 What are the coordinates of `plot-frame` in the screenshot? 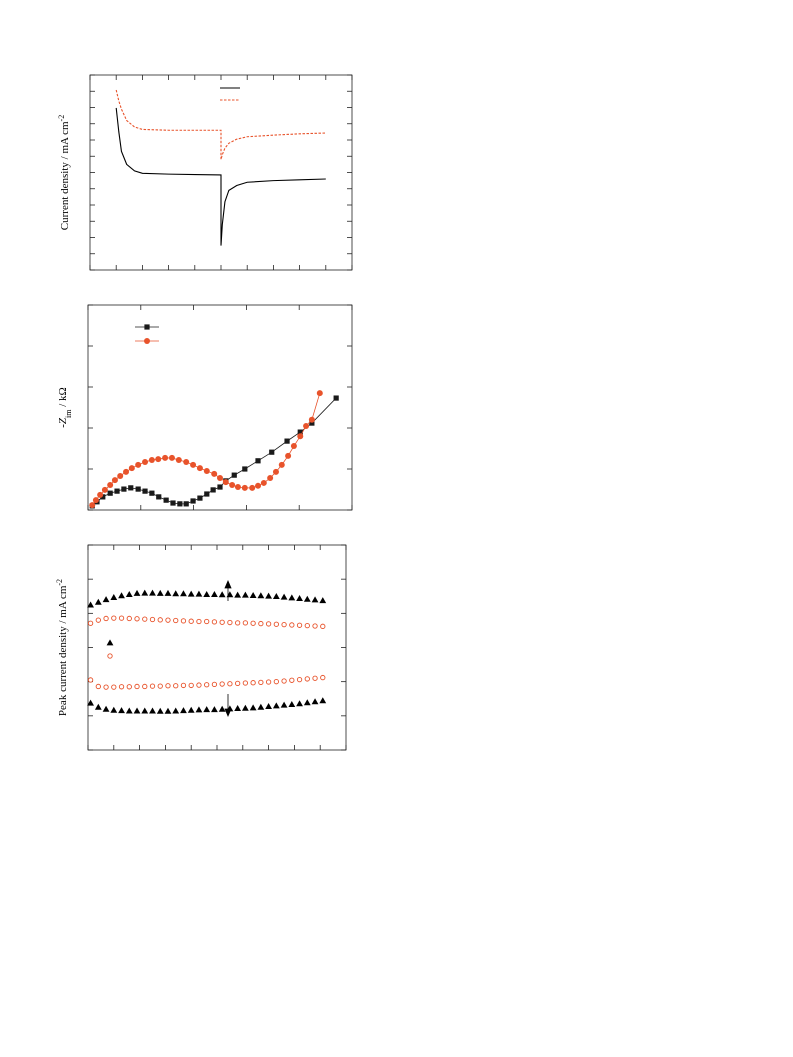 It's located at (217, 647).